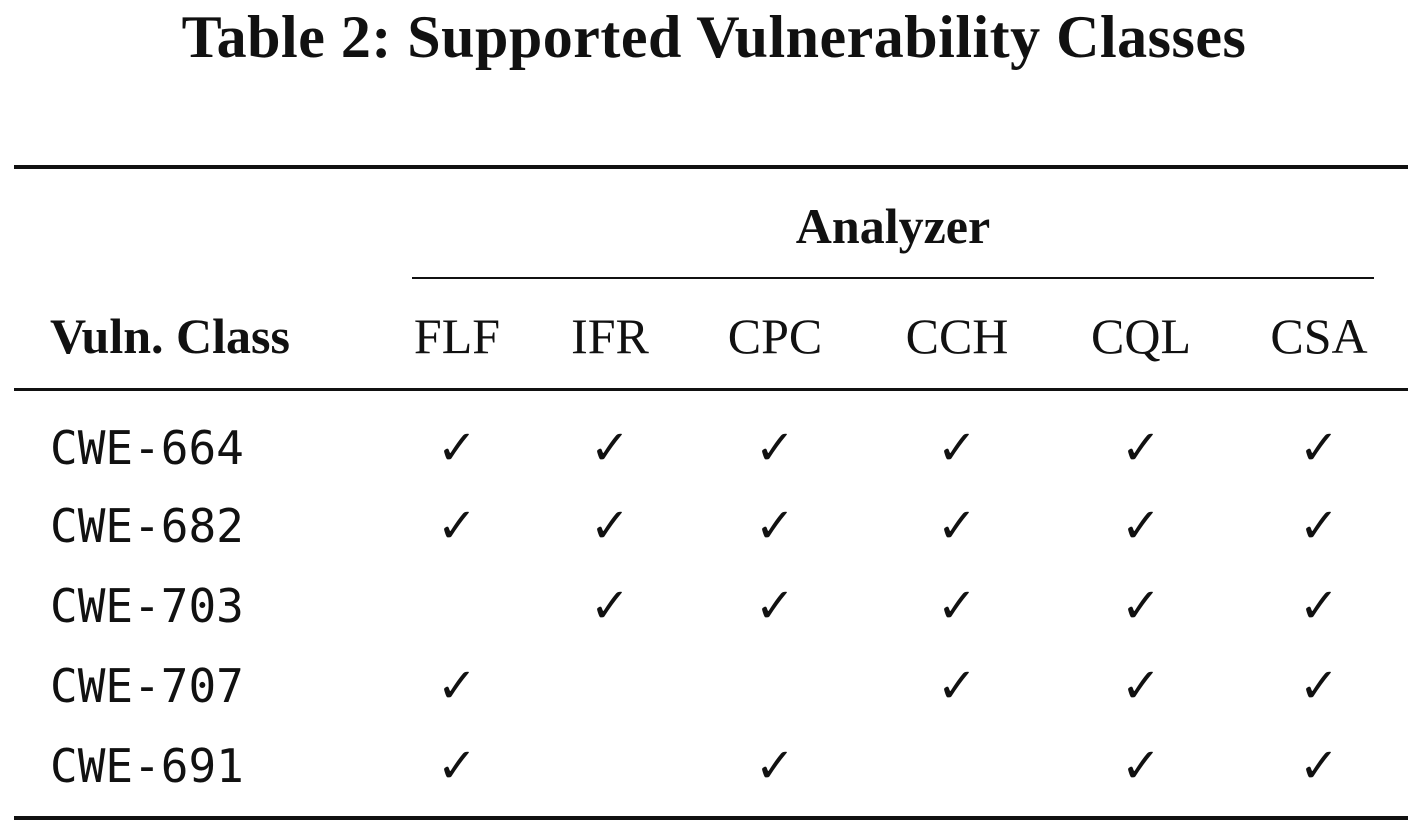 This screenshot has width=1428, height=828. I want to click on vuln-class-header: Vuln. Class, so click(170, 336).